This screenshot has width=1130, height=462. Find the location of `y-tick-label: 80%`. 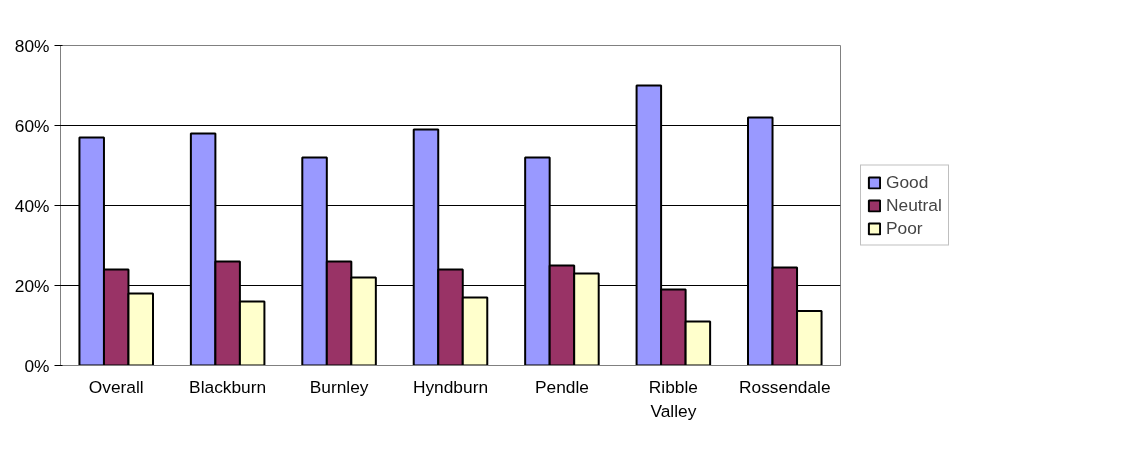

y-tick-label: 80% is located at coordinates (32, 45).